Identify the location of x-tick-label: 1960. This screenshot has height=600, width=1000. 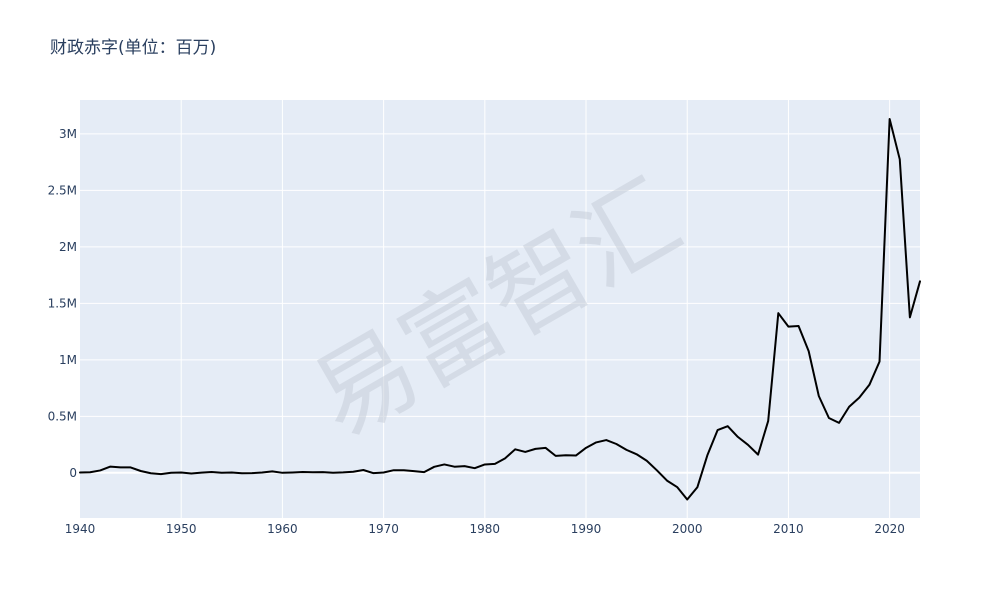
(282, 529).